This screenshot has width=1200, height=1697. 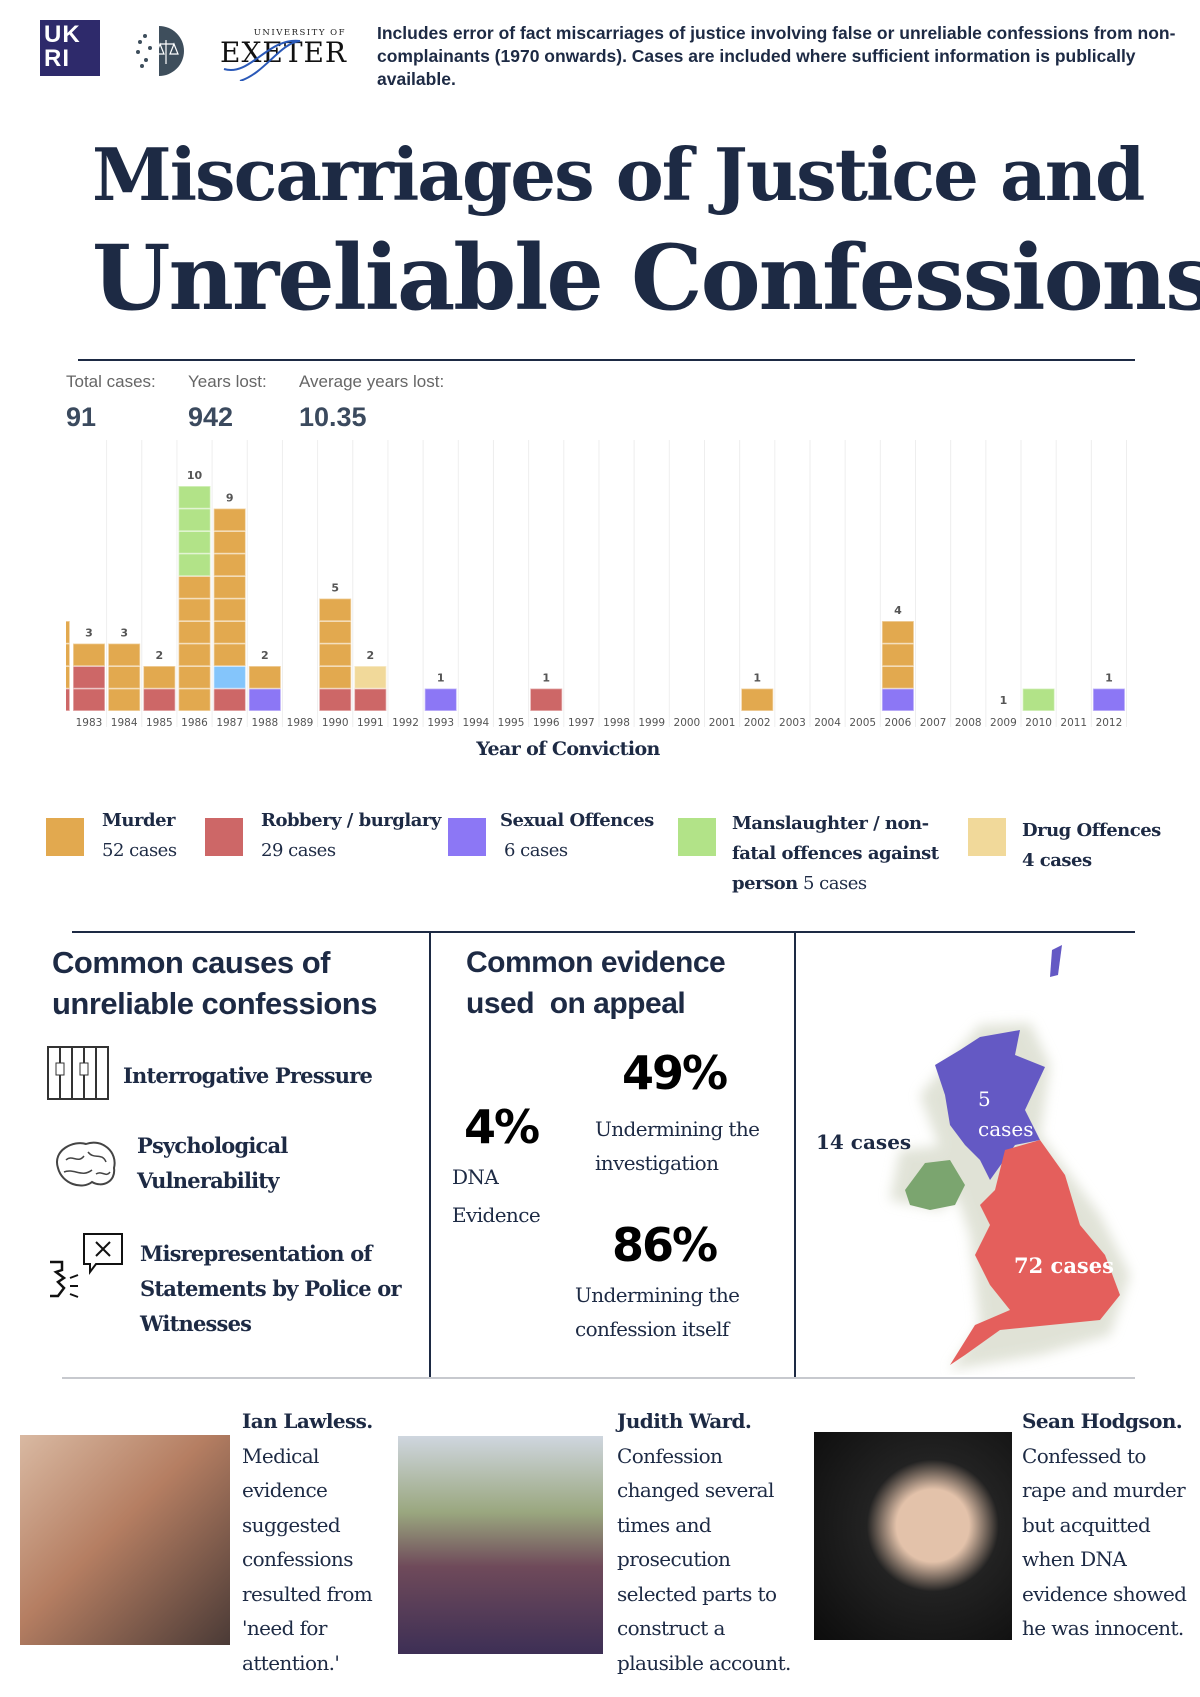 I want to click on x-tick-label: 1988, so click(x=264, y=723).